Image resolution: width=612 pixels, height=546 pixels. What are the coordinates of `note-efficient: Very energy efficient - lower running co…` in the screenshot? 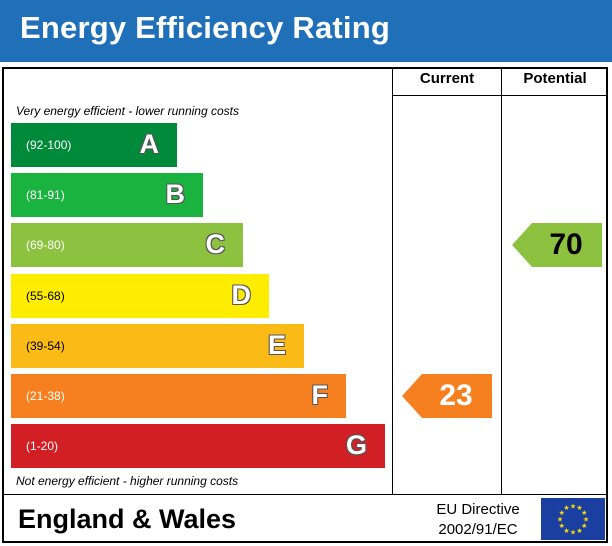 It's located at (127, 111).